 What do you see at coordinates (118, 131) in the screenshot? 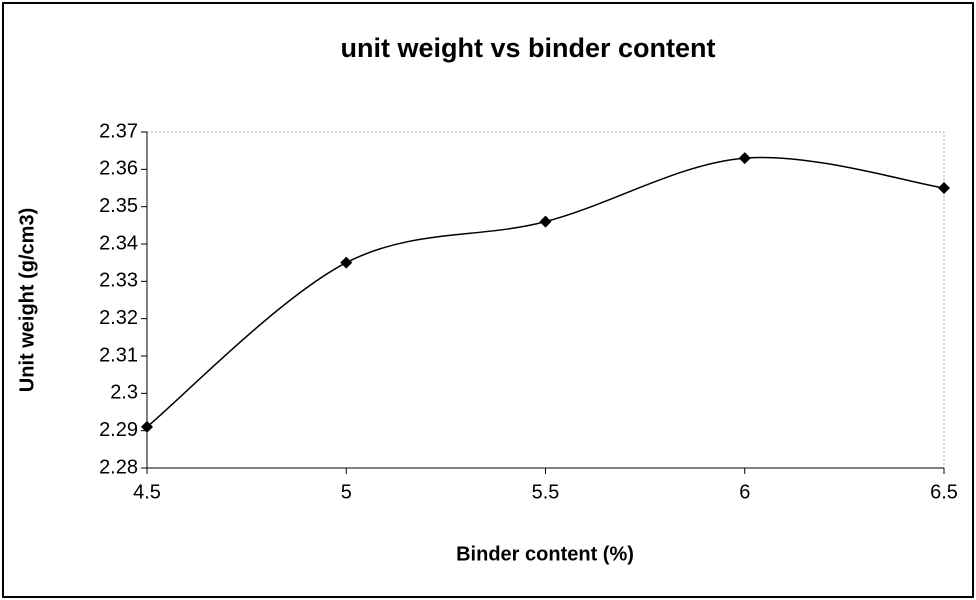
I see `y-tick-label: 2.37` at bounding box center [118, 131].